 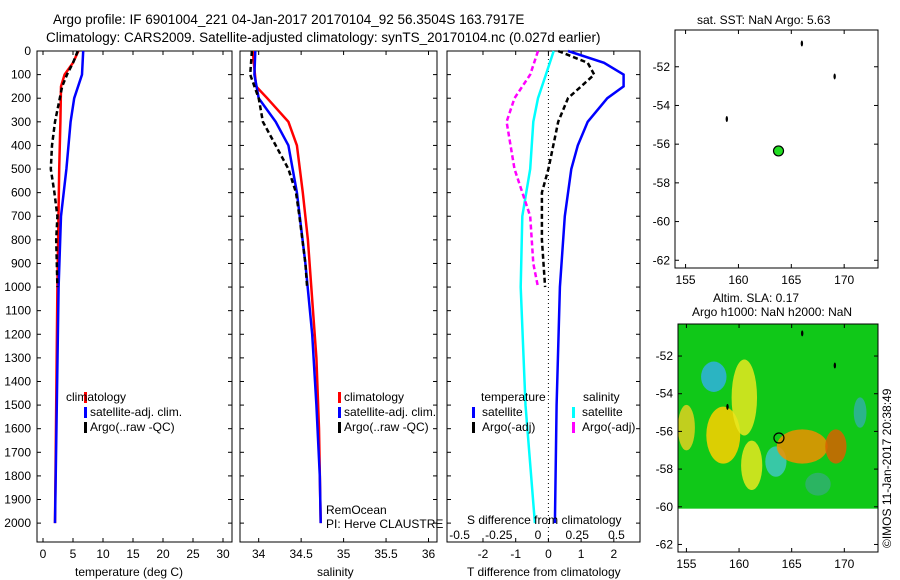 What do you see at coordinates (17, 358) in the screenshot?
I see `depth-tick-label: 1300` at bounding box center [17, 358].